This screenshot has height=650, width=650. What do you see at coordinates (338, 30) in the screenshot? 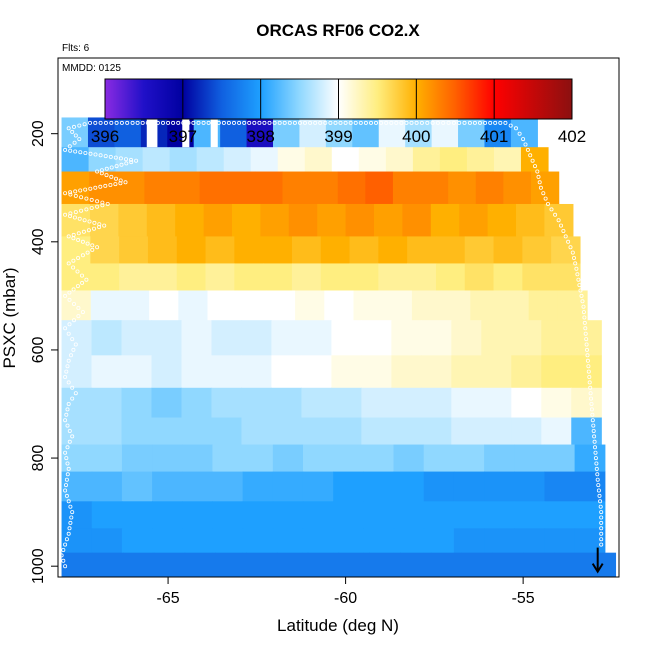
I see `chart-title: ORCAS RF06 CO2.X` at bounding box center [338, 30].